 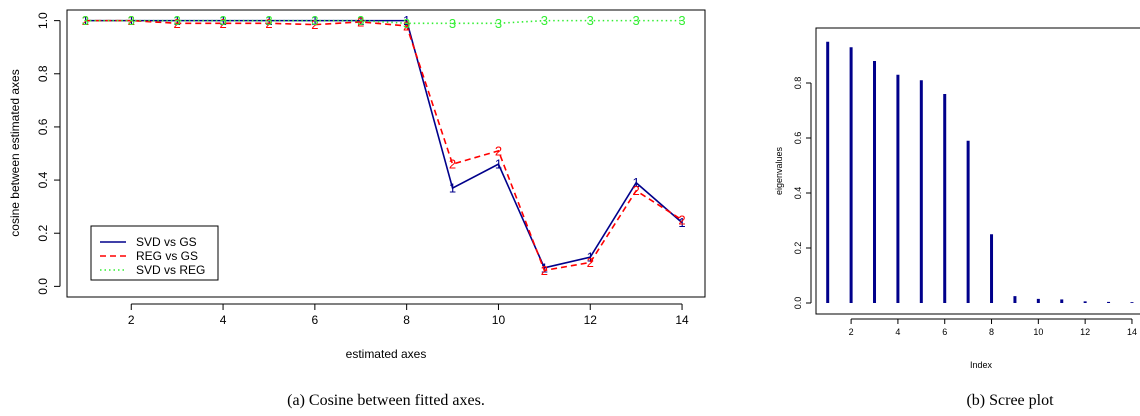 What do you see at coordinates (166, 242) in the screenshot?
I see `legend-label: SVD vs GS` at bounding box center [166, 242].